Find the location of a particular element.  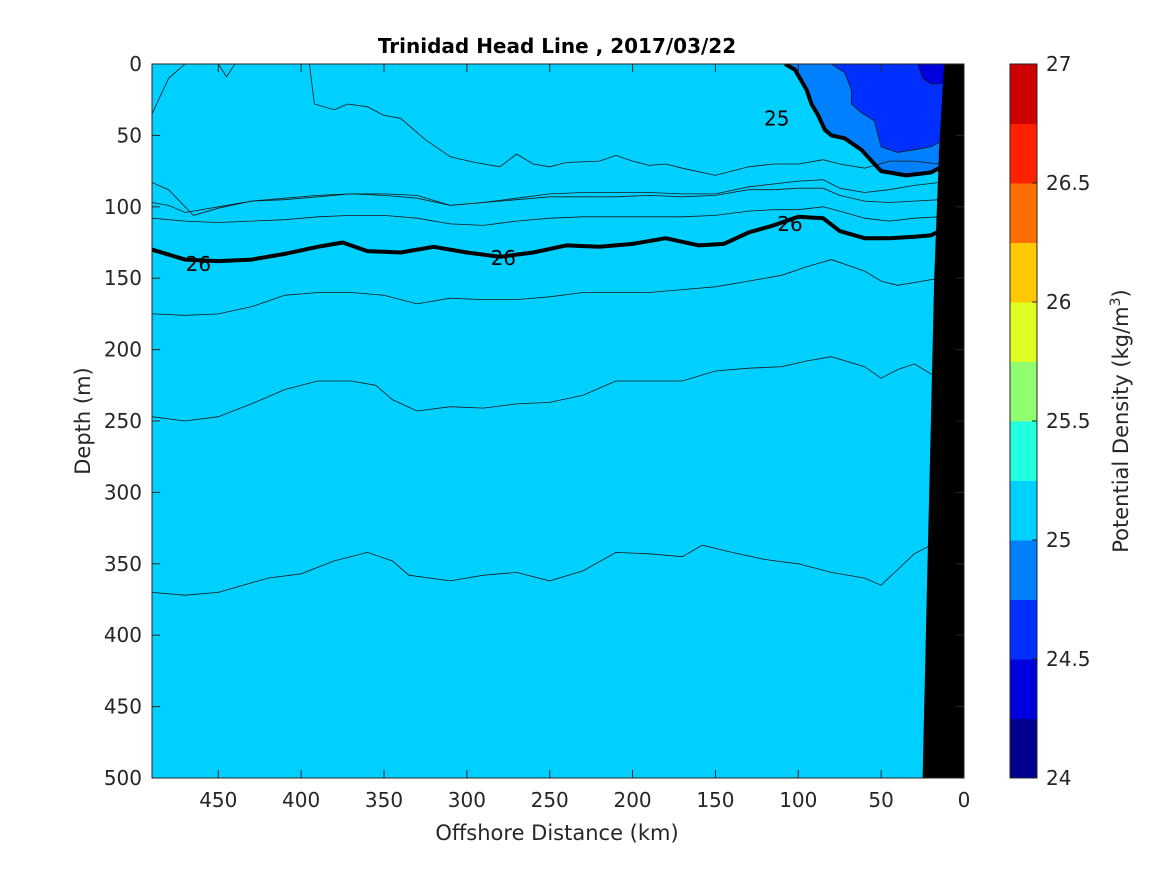

colorbar-swatch-24.75 is located at coordinates (1023, 570).